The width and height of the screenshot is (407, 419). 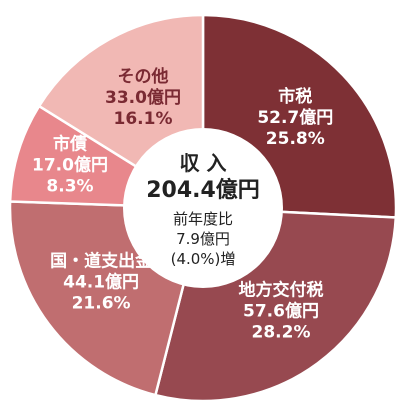 What do you see at coordinates (295, 139) in the screenshot?
I see `slice-label-percent: 25.8%` at bounding box center [295, 139].